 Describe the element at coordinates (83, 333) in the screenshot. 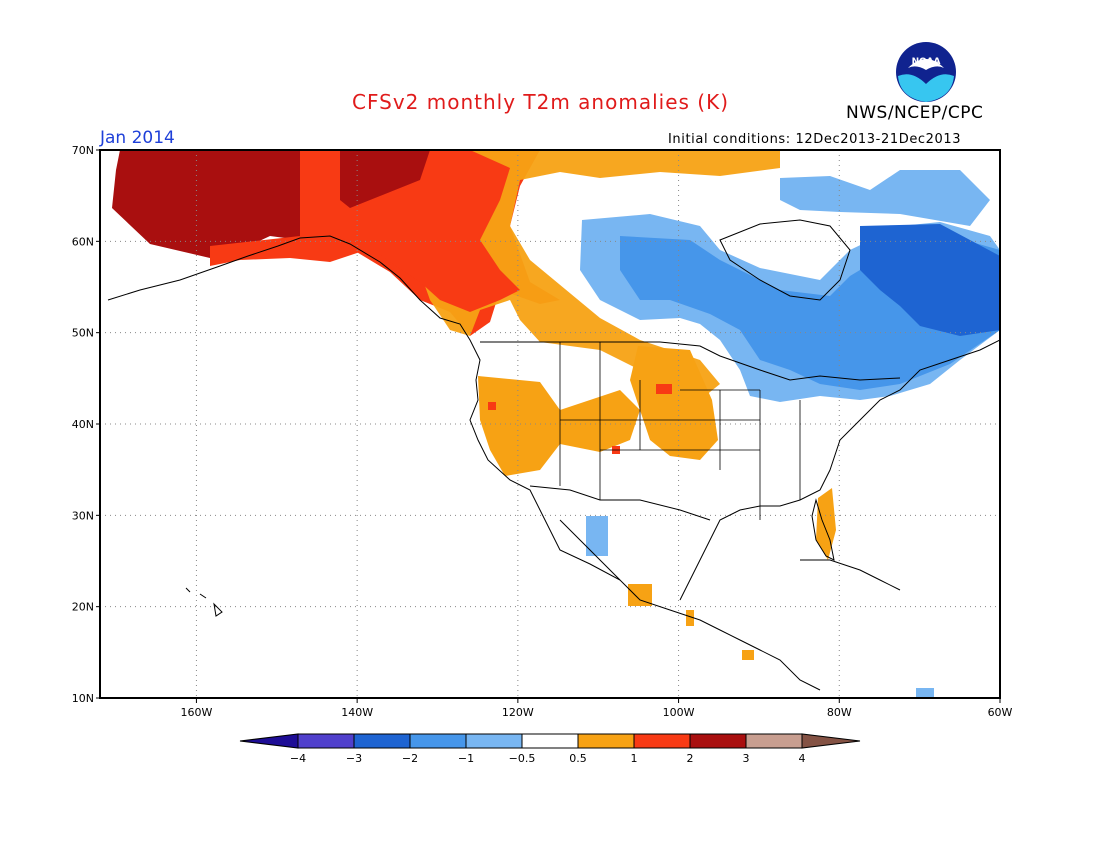

I see `lat-tick-label: 50N` at that location.